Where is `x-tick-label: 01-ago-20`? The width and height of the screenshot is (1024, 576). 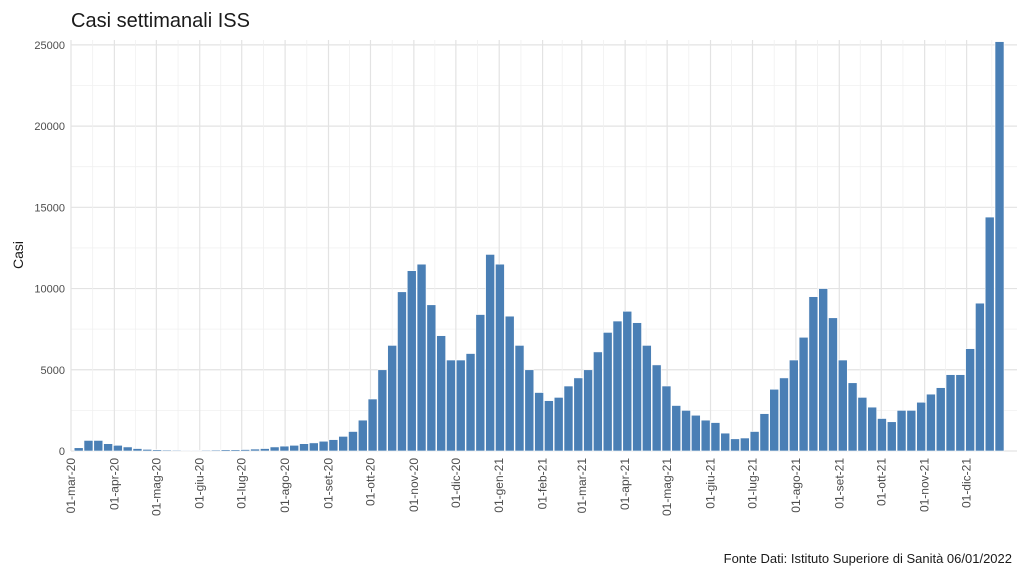 x-tick-label: 01-ago-20 is located at coordinates (285, 485).